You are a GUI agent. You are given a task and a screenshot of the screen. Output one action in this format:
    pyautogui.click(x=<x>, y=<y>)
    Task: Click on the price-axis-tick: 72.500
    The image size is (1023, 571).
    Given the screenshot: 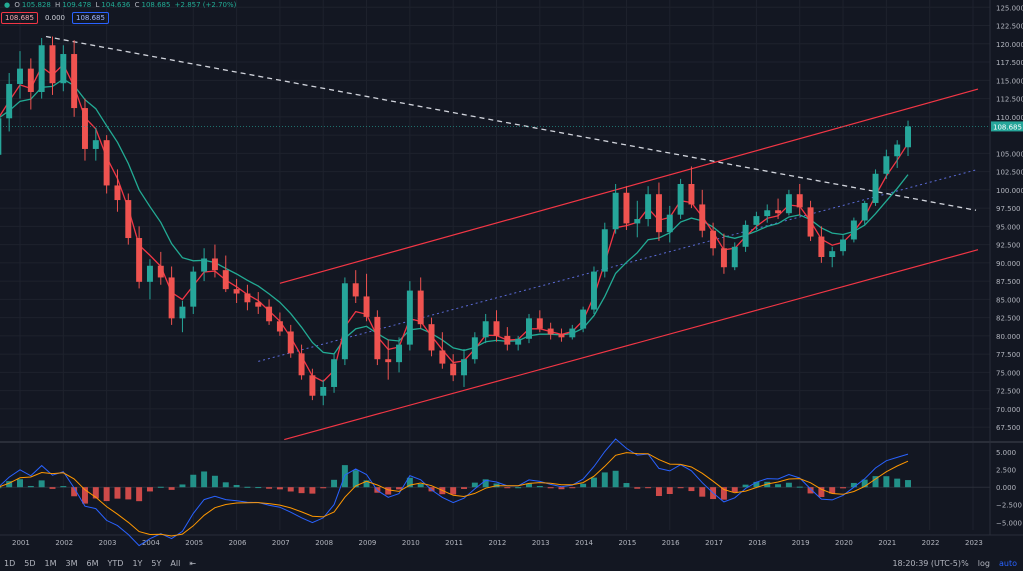 What is the action you would take?
    pyautogui.click(x=1008, y=392)
    